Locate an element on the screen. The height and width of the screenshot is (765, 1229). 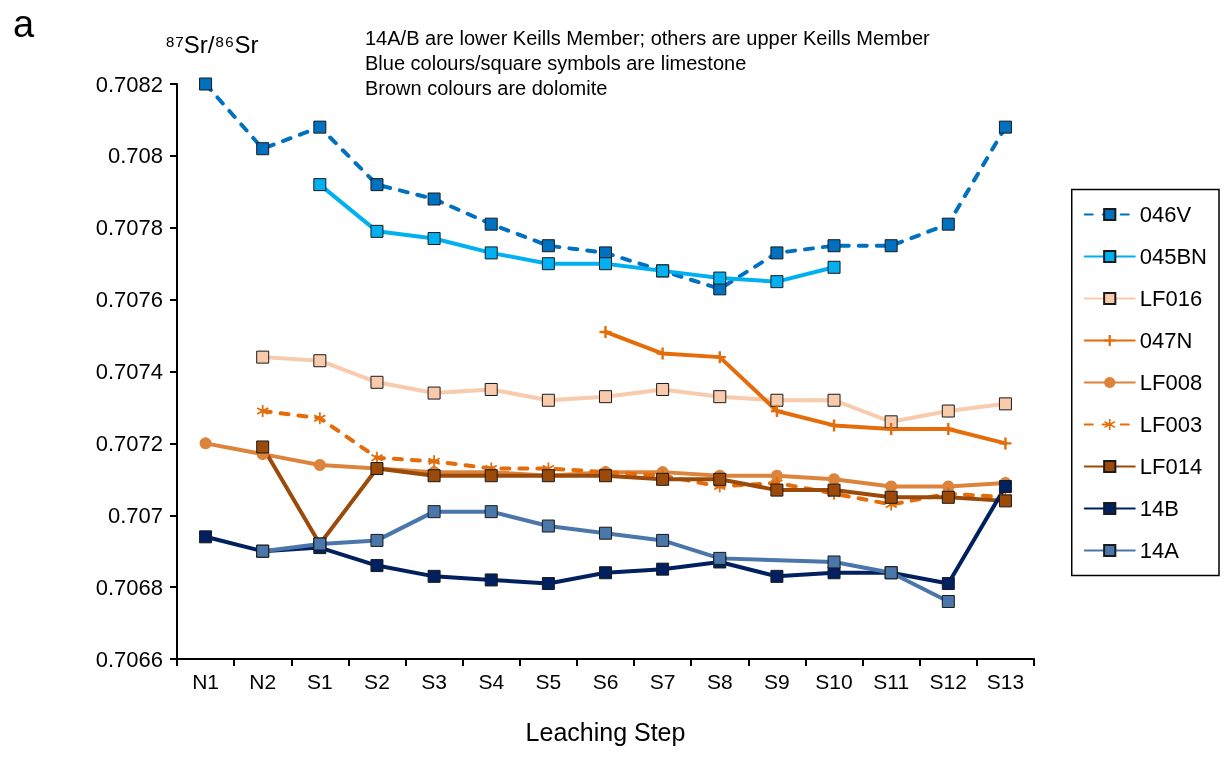
legend-label: 047N is located at coordinates (1166, 340).